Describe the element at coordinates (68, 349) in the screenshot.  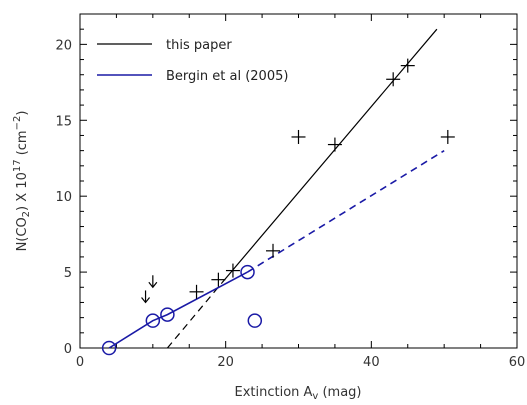
I see `y-tick-label: 0` at that location.